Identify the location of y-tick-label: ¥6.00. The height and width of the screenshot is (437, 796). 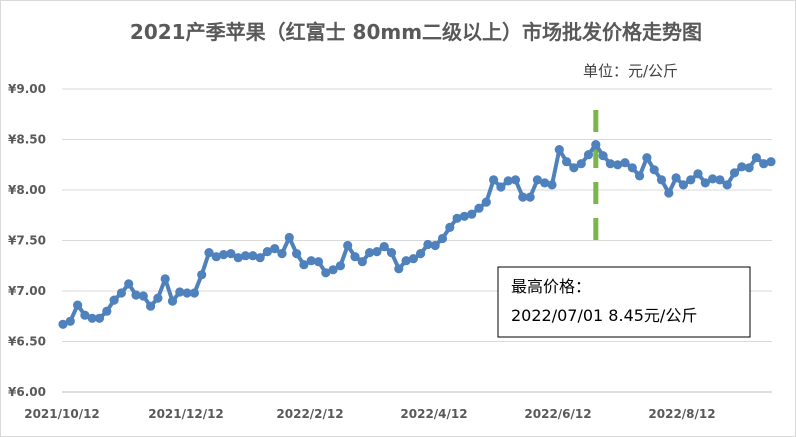
(27, 392).